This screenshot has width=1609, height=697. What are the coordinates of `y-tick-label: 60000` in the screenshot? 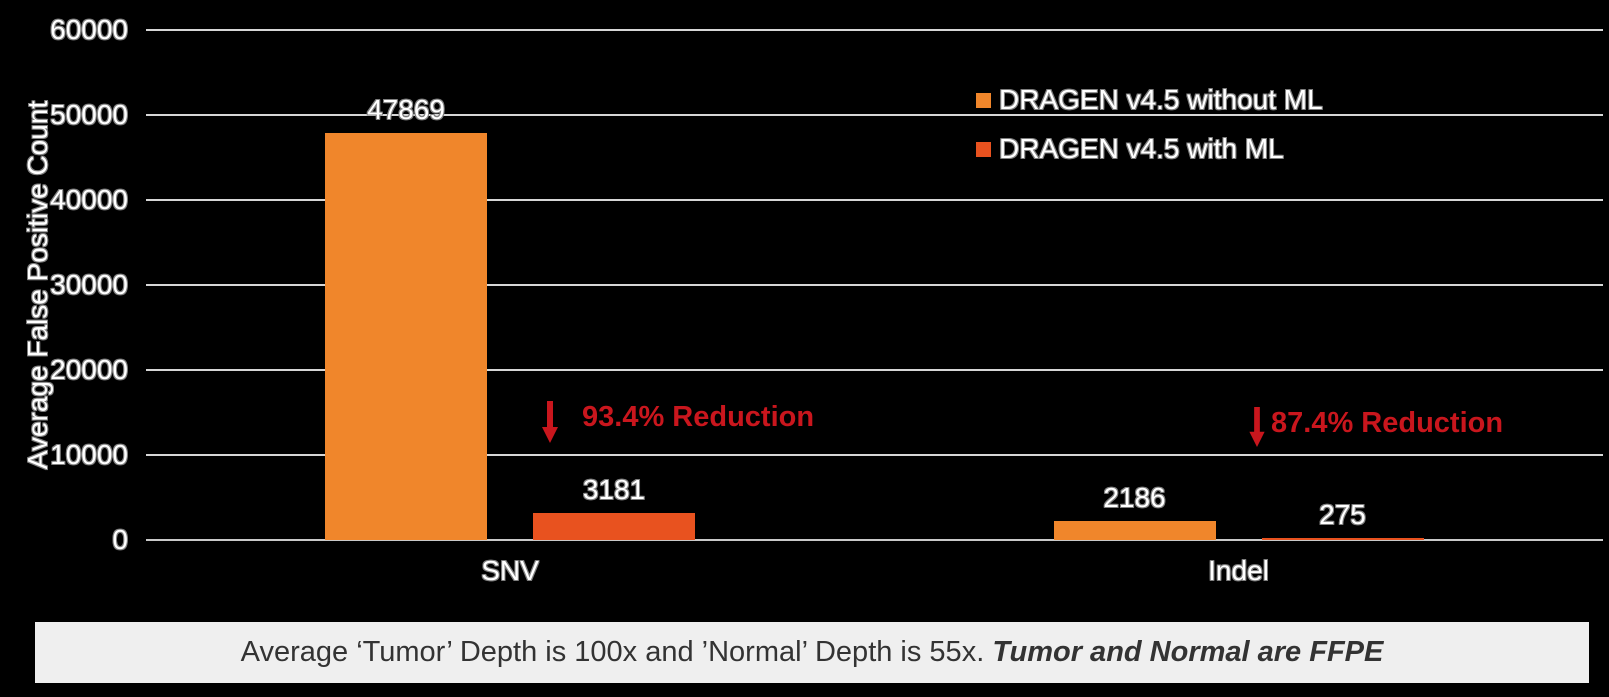 It's located at (89, 29).